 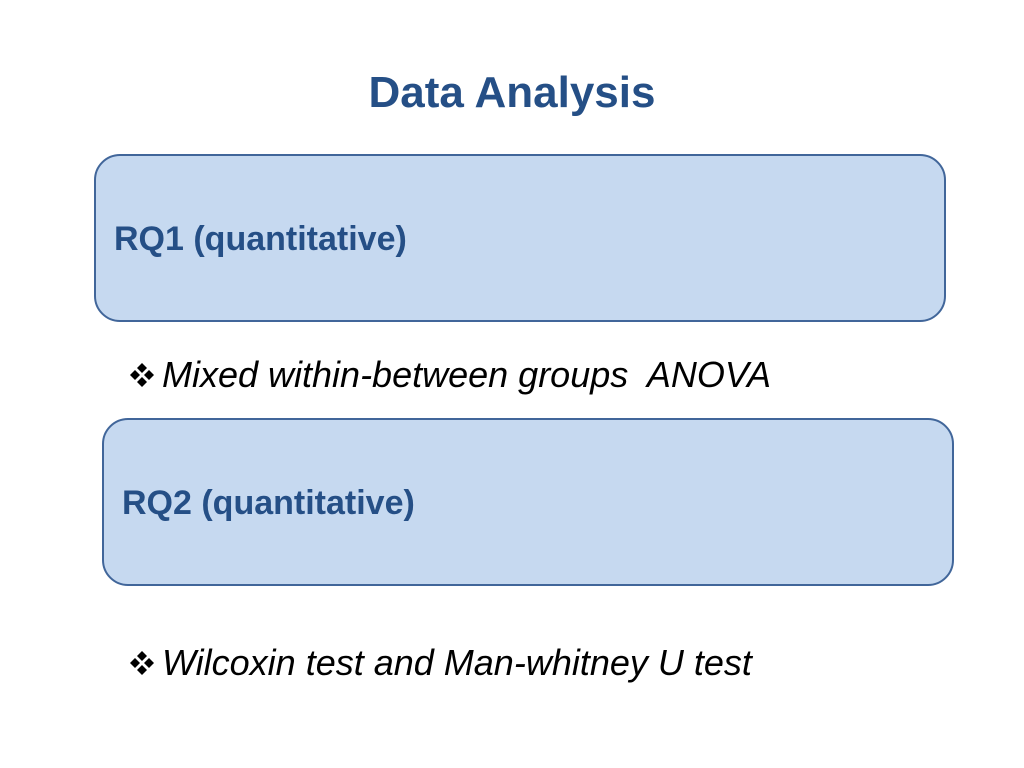 What do you see at coordinates (268, 503) in the screenshot?
I see `section-label: RQ2 (quantitative)` at bounding box center [268, 503].